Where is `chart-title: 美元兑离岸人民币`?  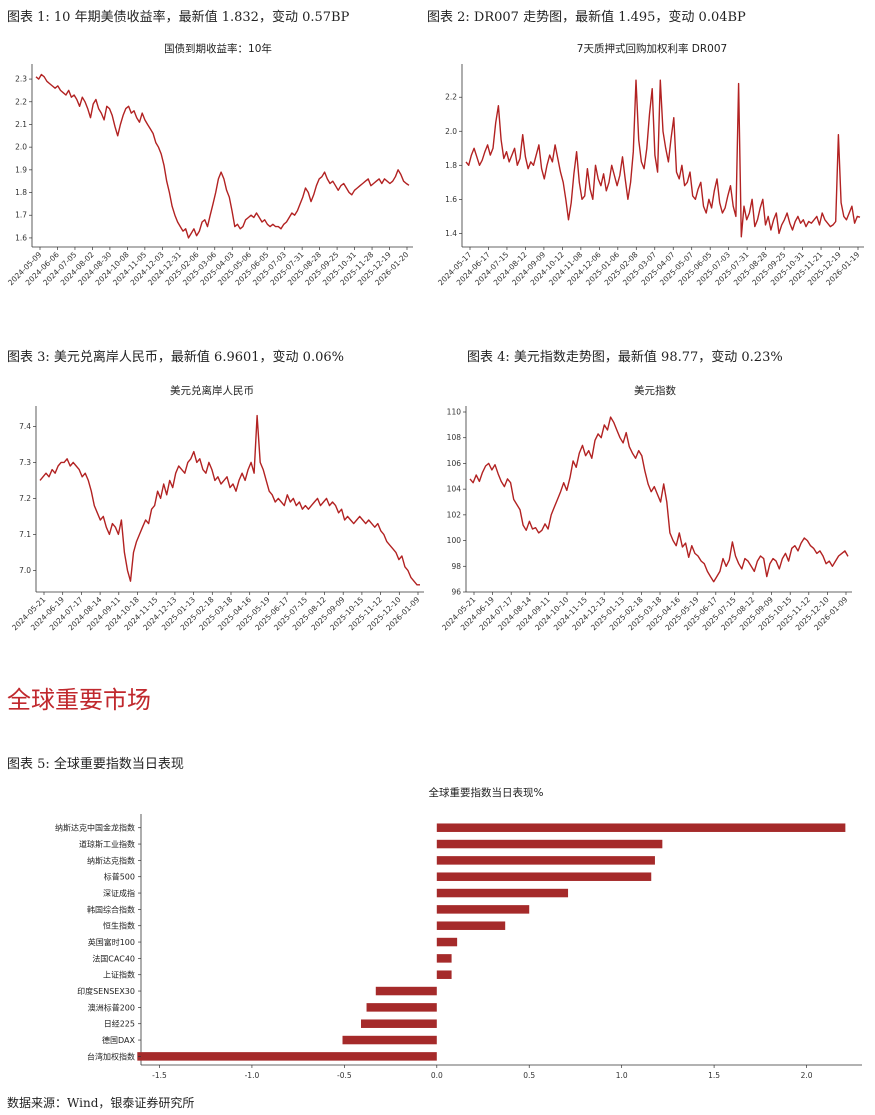 chart-title: 美元兑离岸人民币 is located at coordinates (212, 390).